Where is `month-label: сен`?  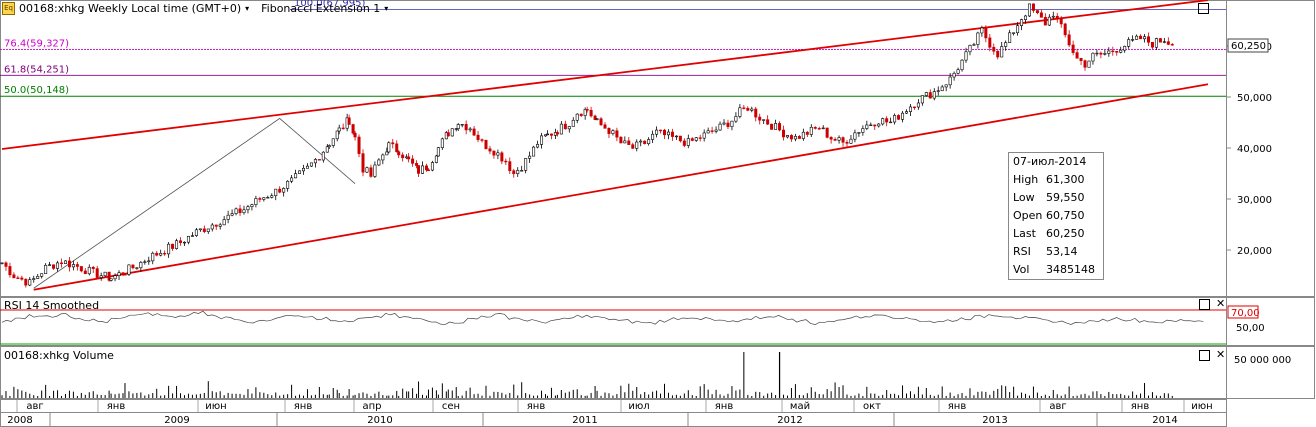
month-label: сен is located at coordinates (451, 406).